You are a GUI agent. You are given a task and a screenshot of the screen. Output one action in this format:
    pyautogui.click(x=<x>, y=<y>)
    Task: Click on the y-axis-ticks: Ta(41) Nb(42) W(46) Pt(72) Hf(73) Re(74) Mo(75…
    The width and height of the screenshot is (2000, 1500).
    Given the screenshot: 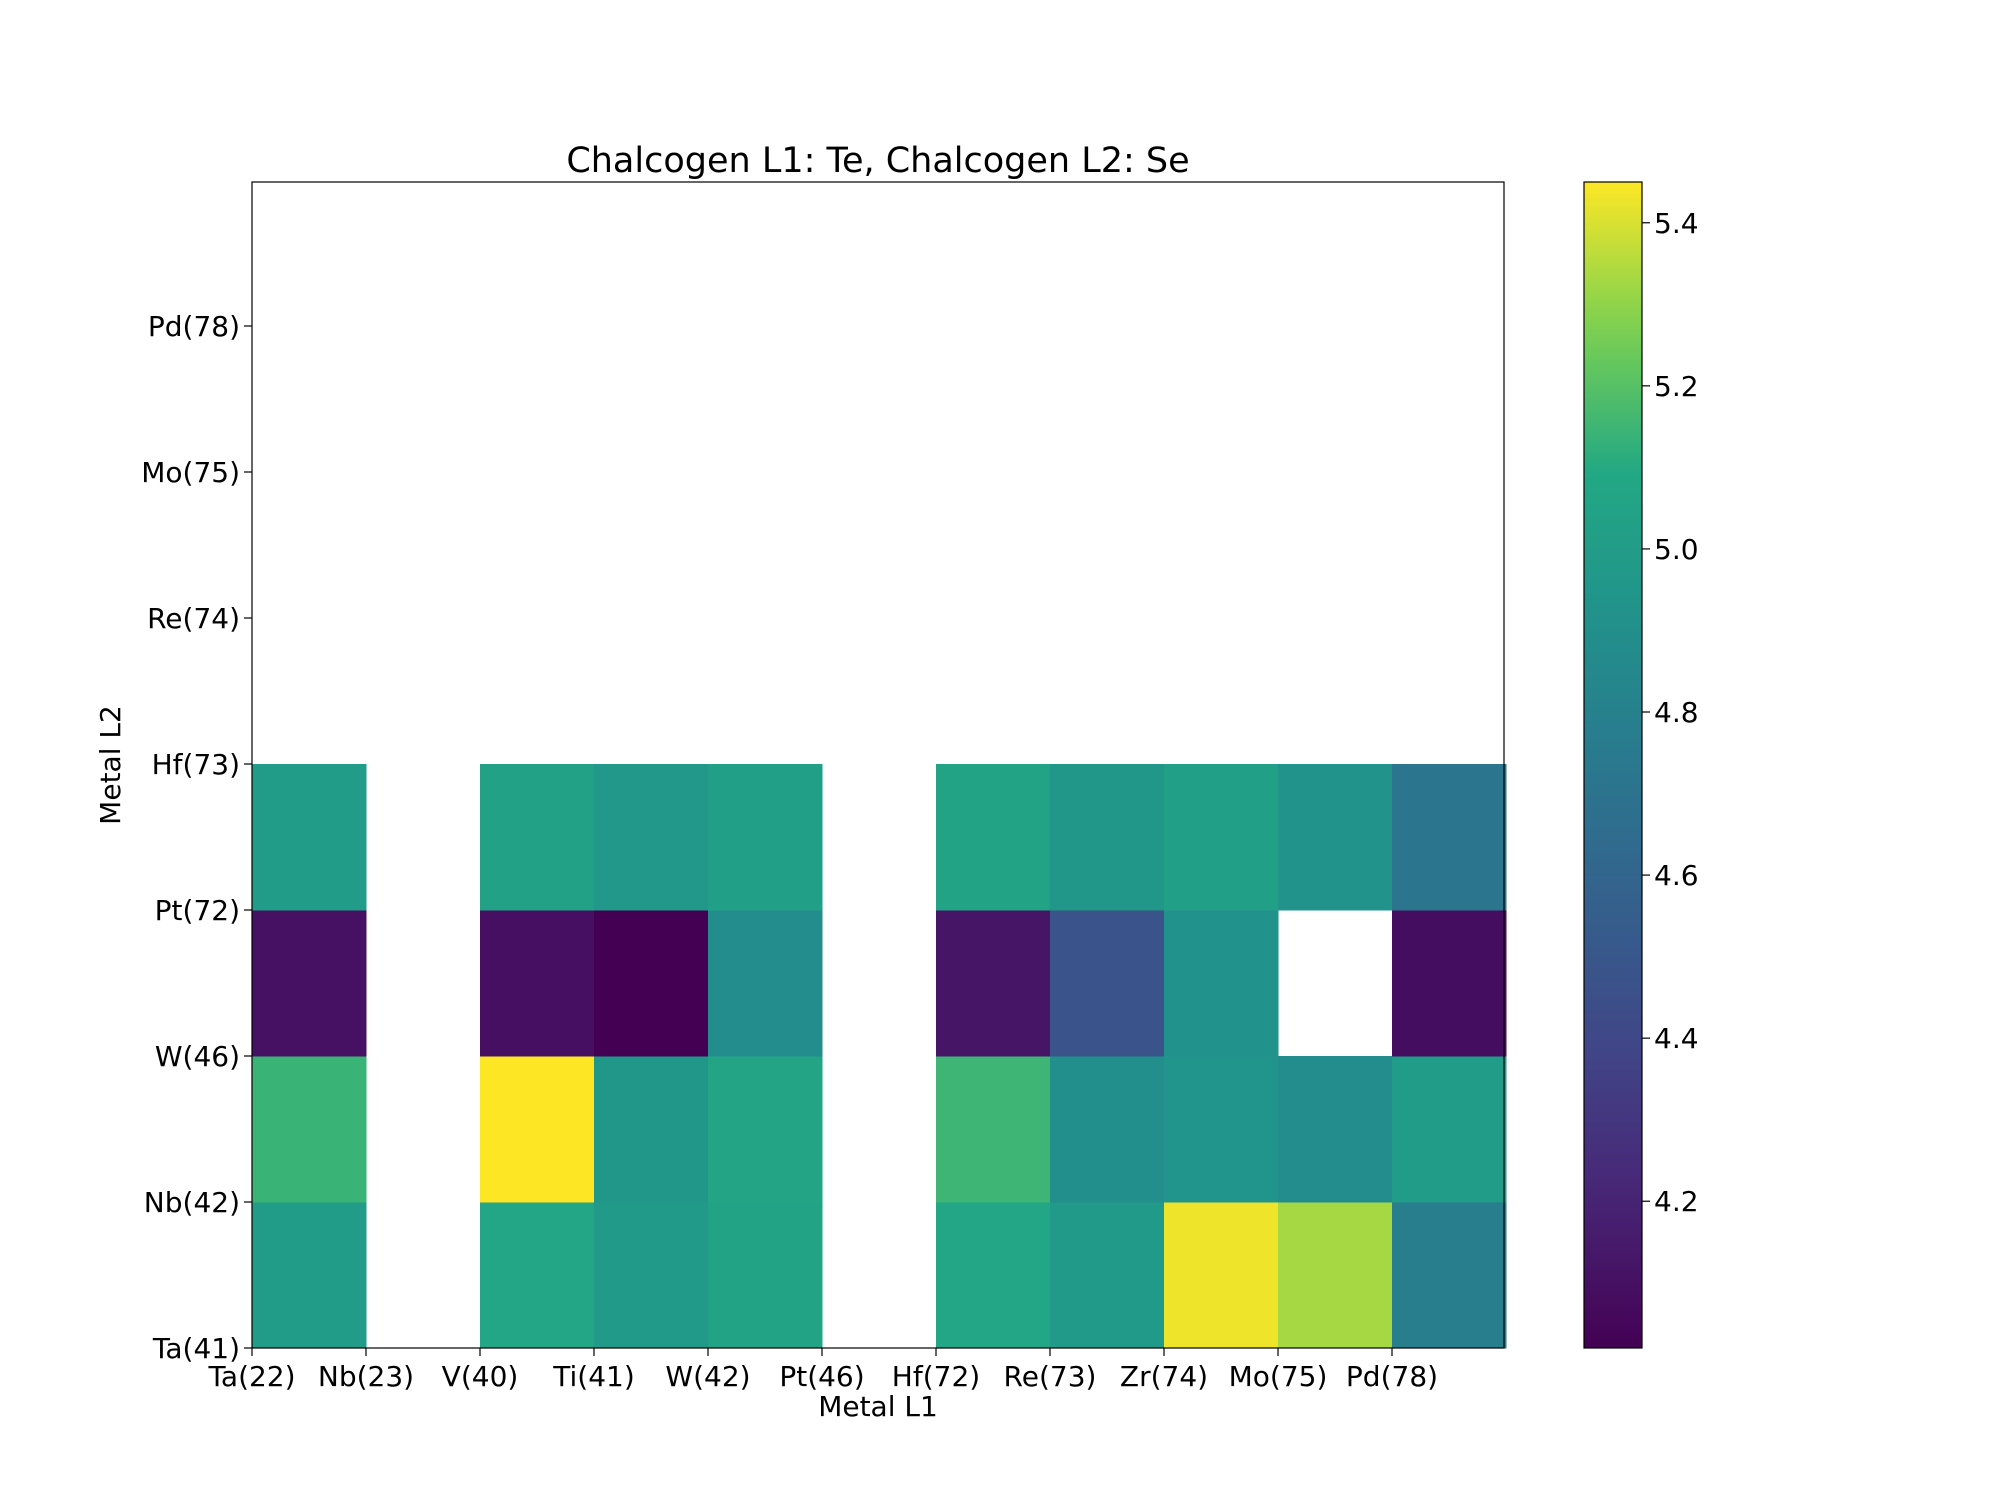 What is the action you would take?
    pyautogui.click(x=196, y=837)
    